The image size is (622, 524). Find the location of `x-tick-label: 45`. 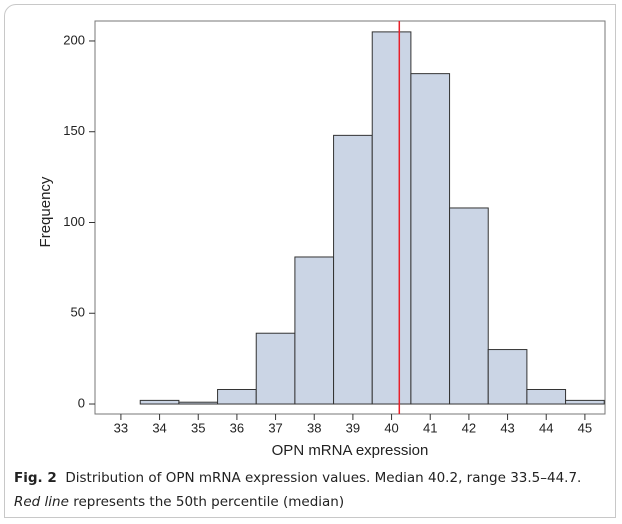

x-tick-label: 45 is located at coordinates (585, 427).